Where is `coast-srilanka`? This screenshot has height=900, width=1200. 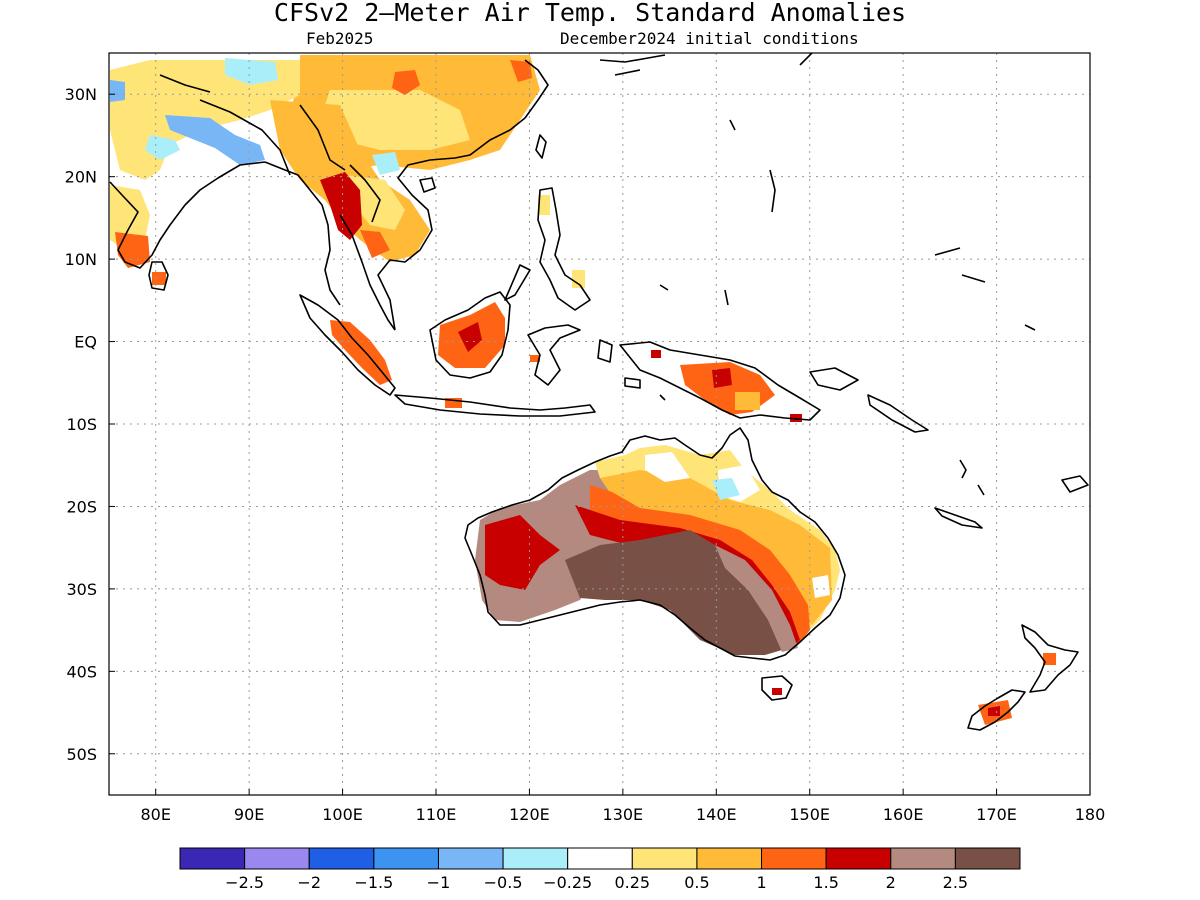
coast-srilanka is located at coordinates (158, 276).